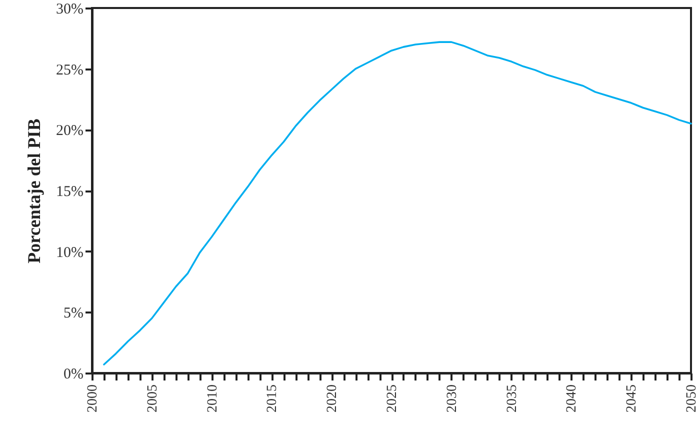  What do you see at coordinates (70, 252) in the screenshot?
I see `y-tick-label: 10%` at bounding box center [70, 252].